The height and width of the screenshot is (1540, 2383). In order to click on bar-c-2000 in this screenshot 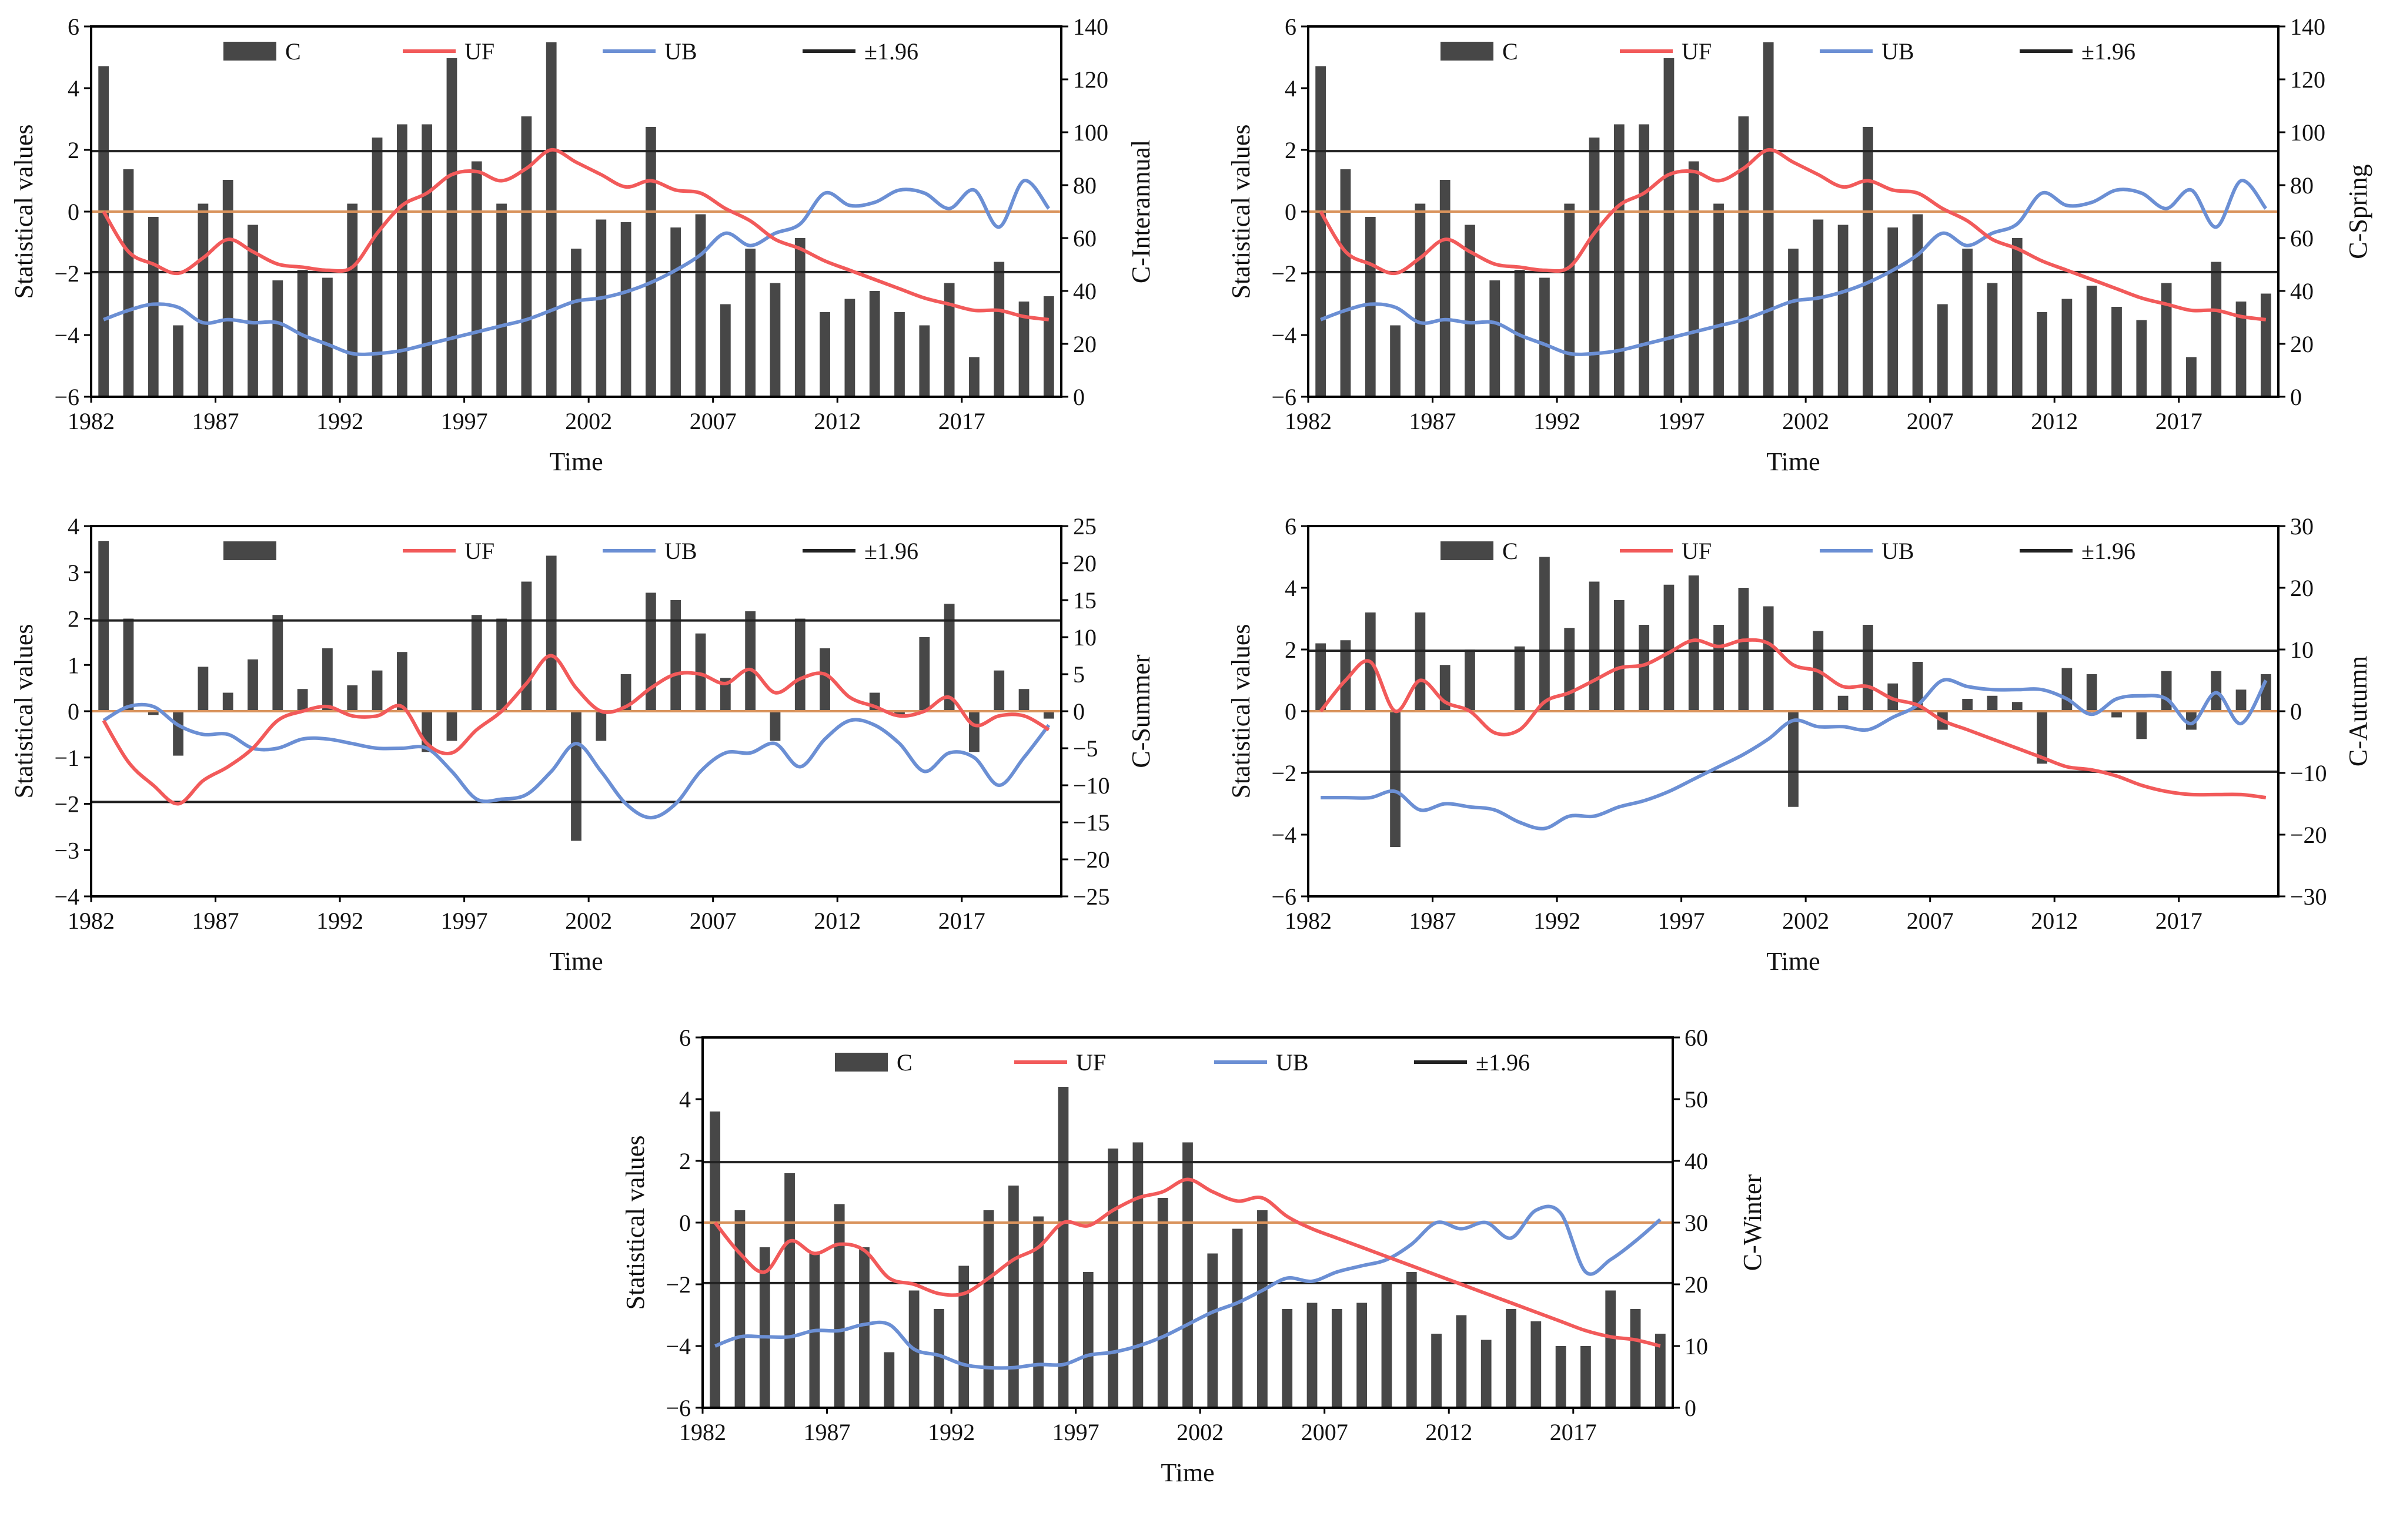, I will do `click(1162, 1303)`.